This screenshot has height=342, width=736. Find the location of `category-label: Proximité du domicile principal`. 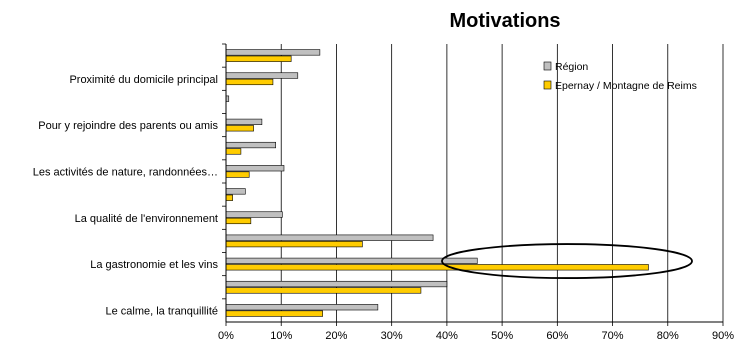

category-label: Proximité du domicile principal is located at coordinates (143, 80).